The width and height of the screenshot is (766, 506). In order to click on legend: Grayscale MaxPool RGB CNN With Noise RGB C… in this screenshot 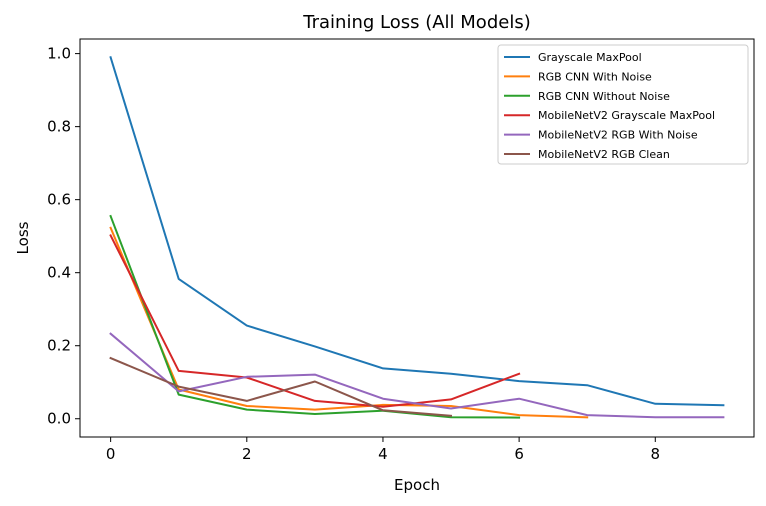, I will do `click(623, 104)`.